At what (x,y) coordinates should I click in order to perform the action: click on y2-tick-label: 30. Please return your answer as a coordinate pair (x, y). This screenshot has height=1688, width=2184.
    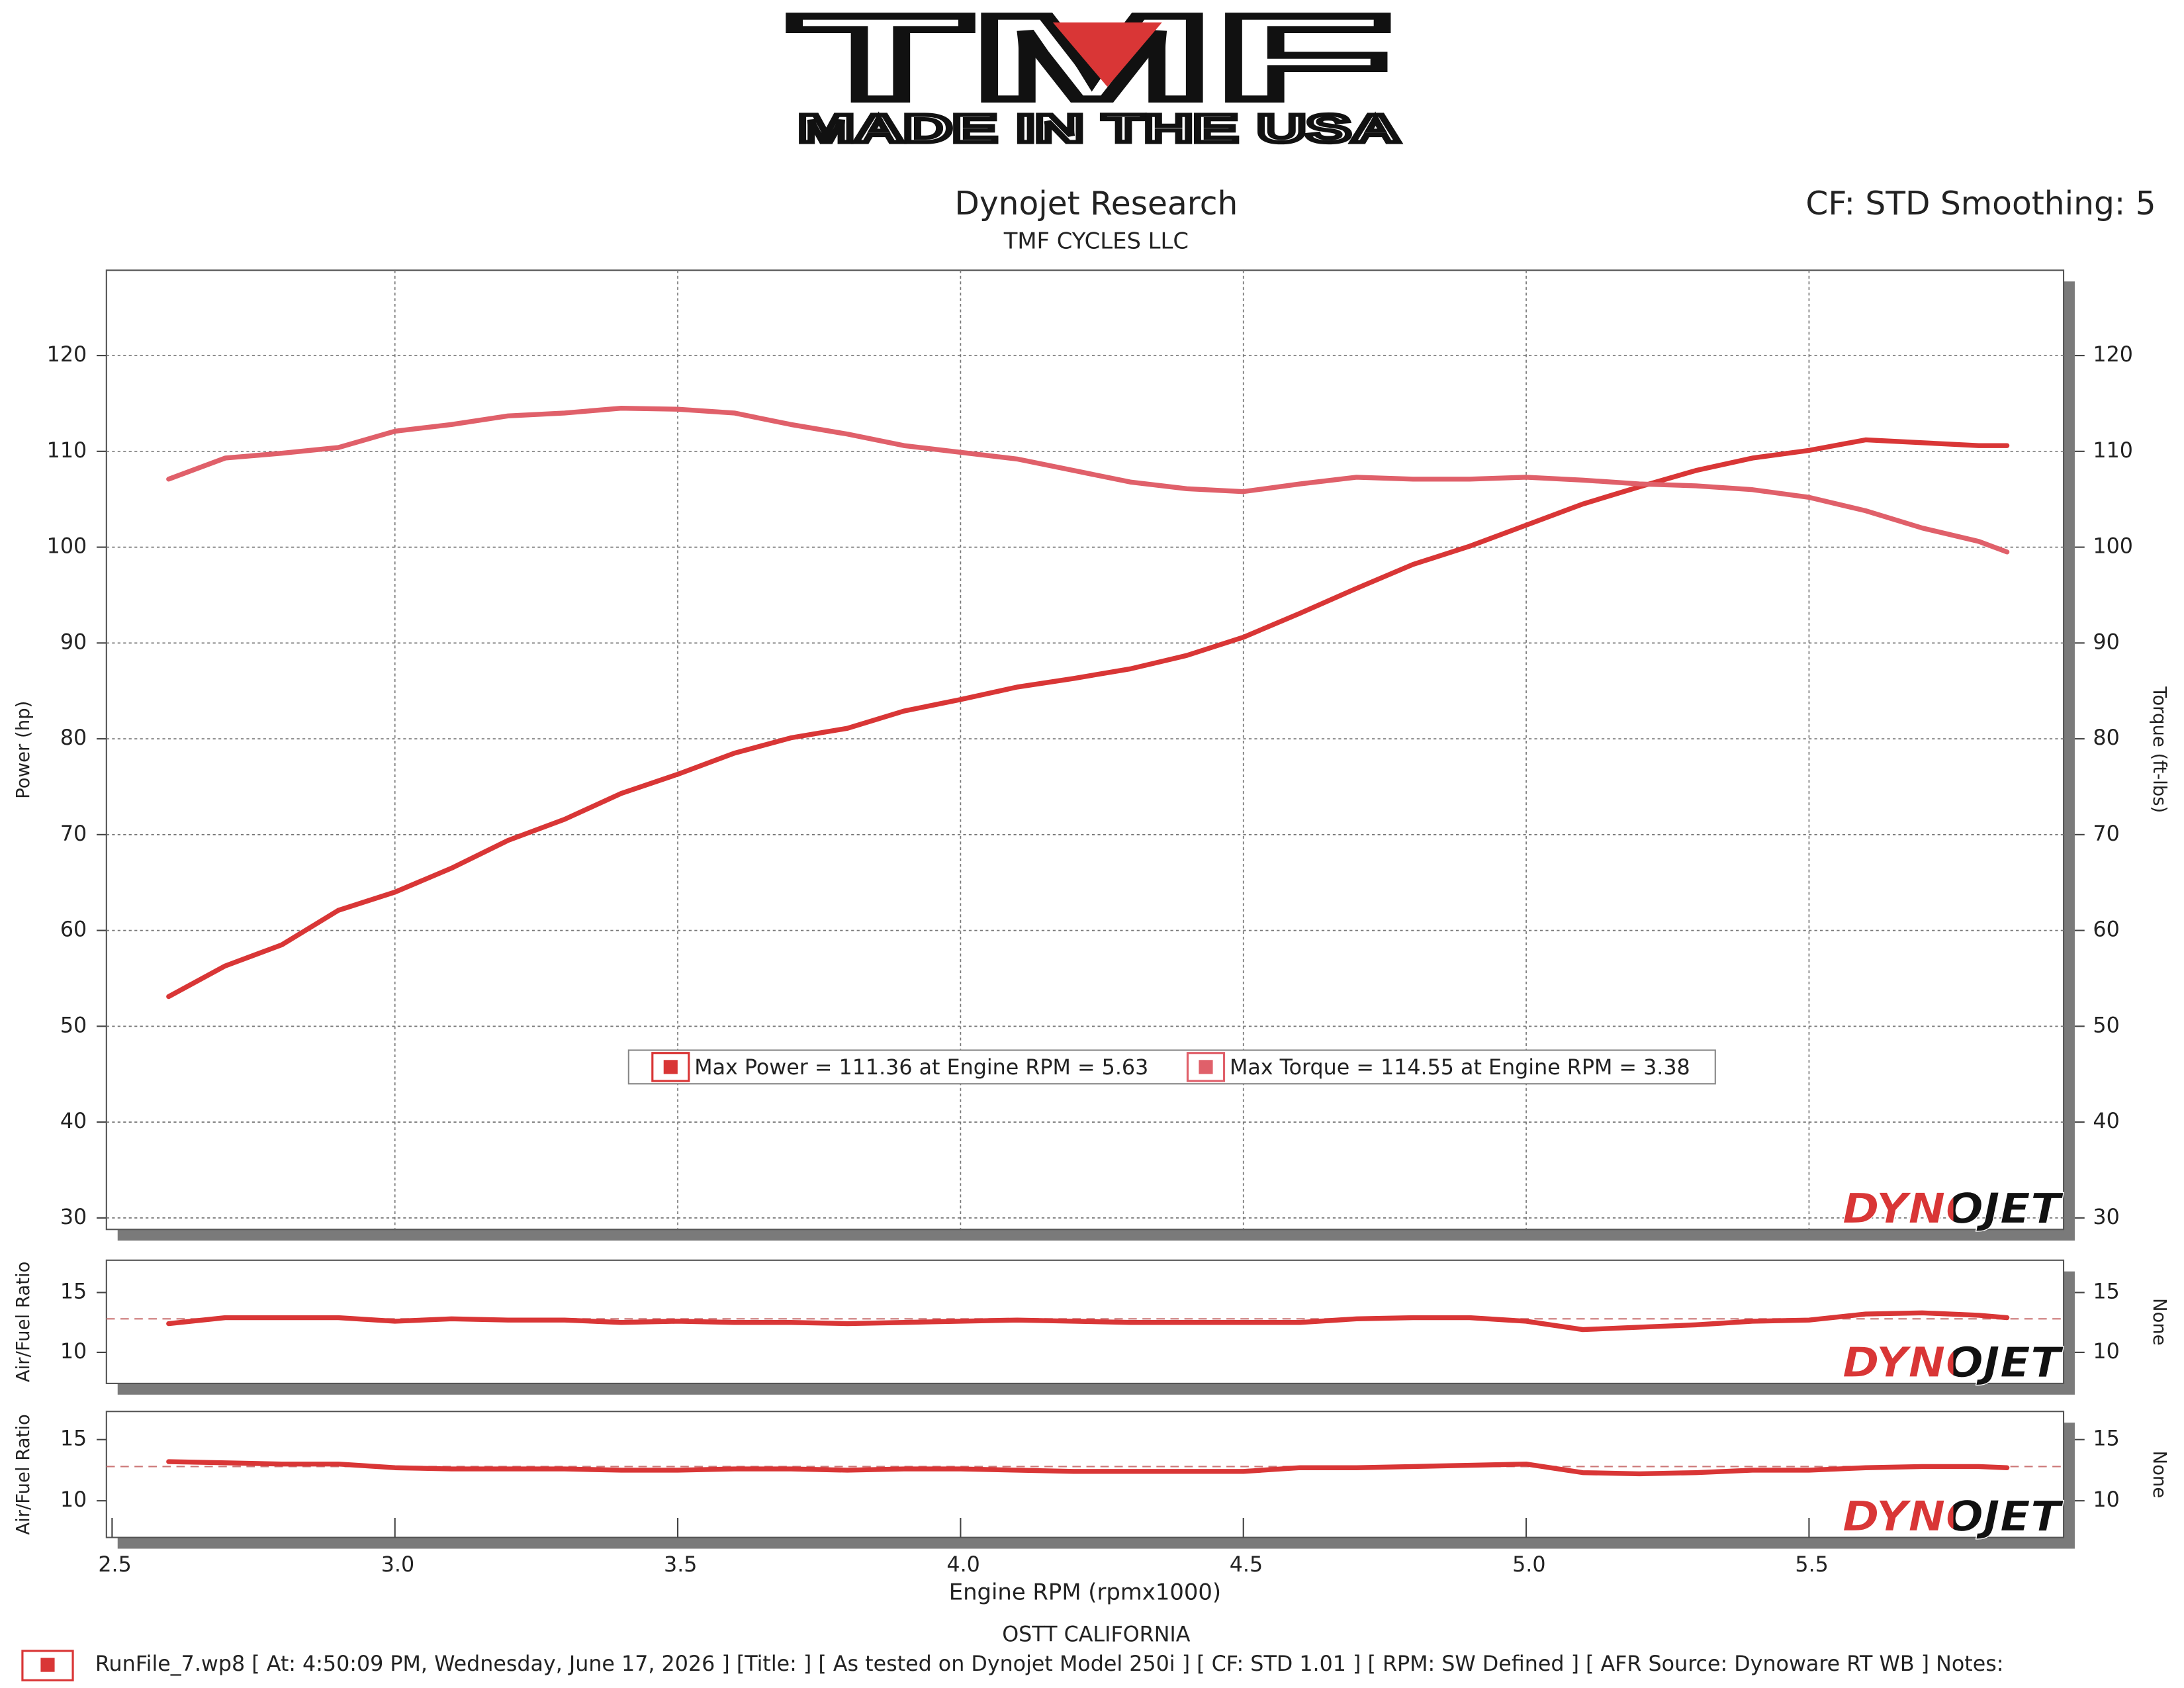
    Looking at the image, I should click on (2106, 1217).